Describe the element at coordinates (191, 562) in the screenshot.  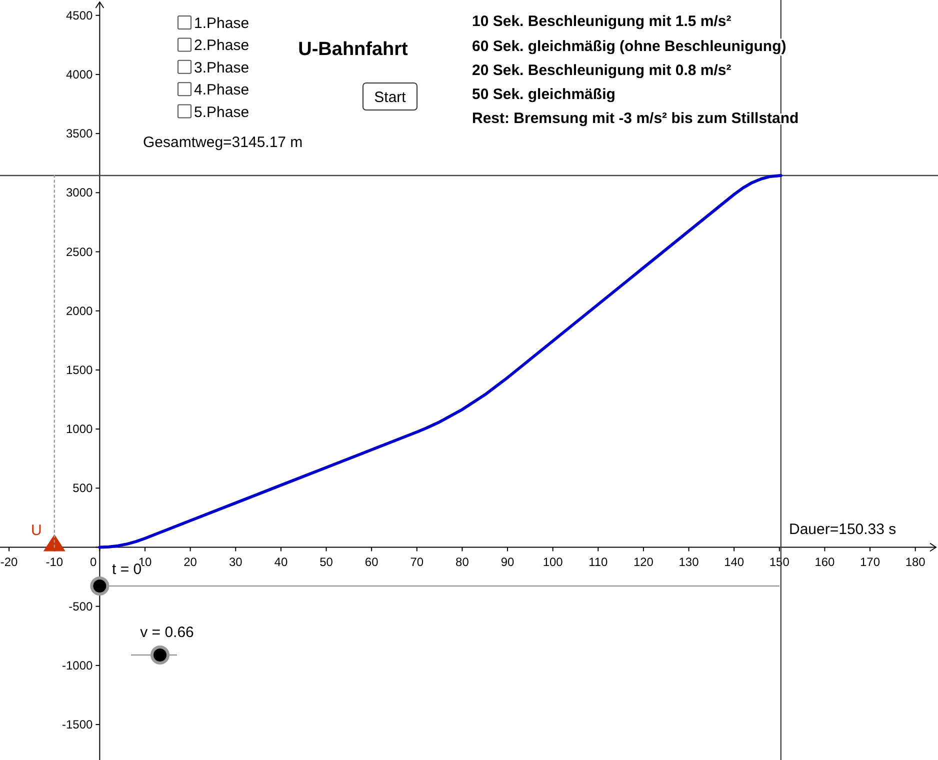
I see `x-tick-label: 20` at that location.